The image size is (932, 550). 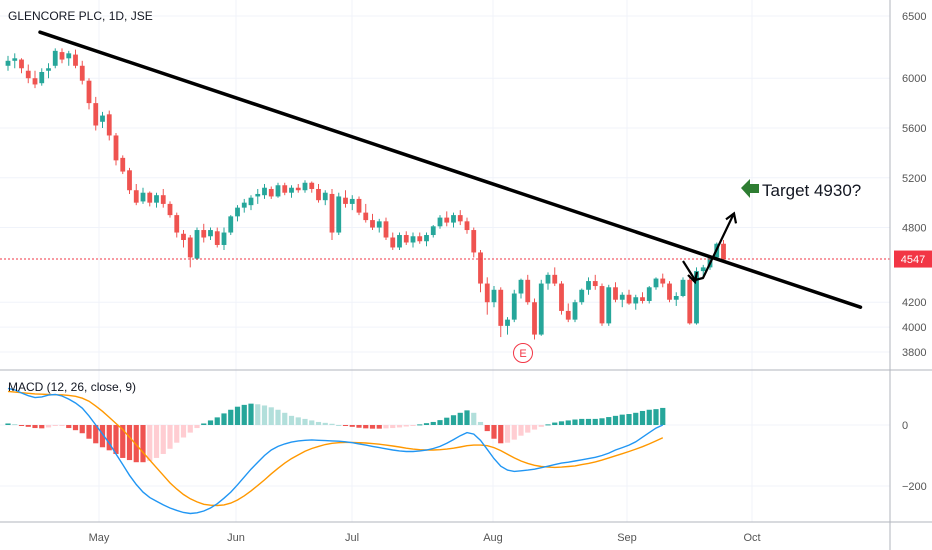 I want to click on price-badge-label: 4547, so click(x=913, y=260).